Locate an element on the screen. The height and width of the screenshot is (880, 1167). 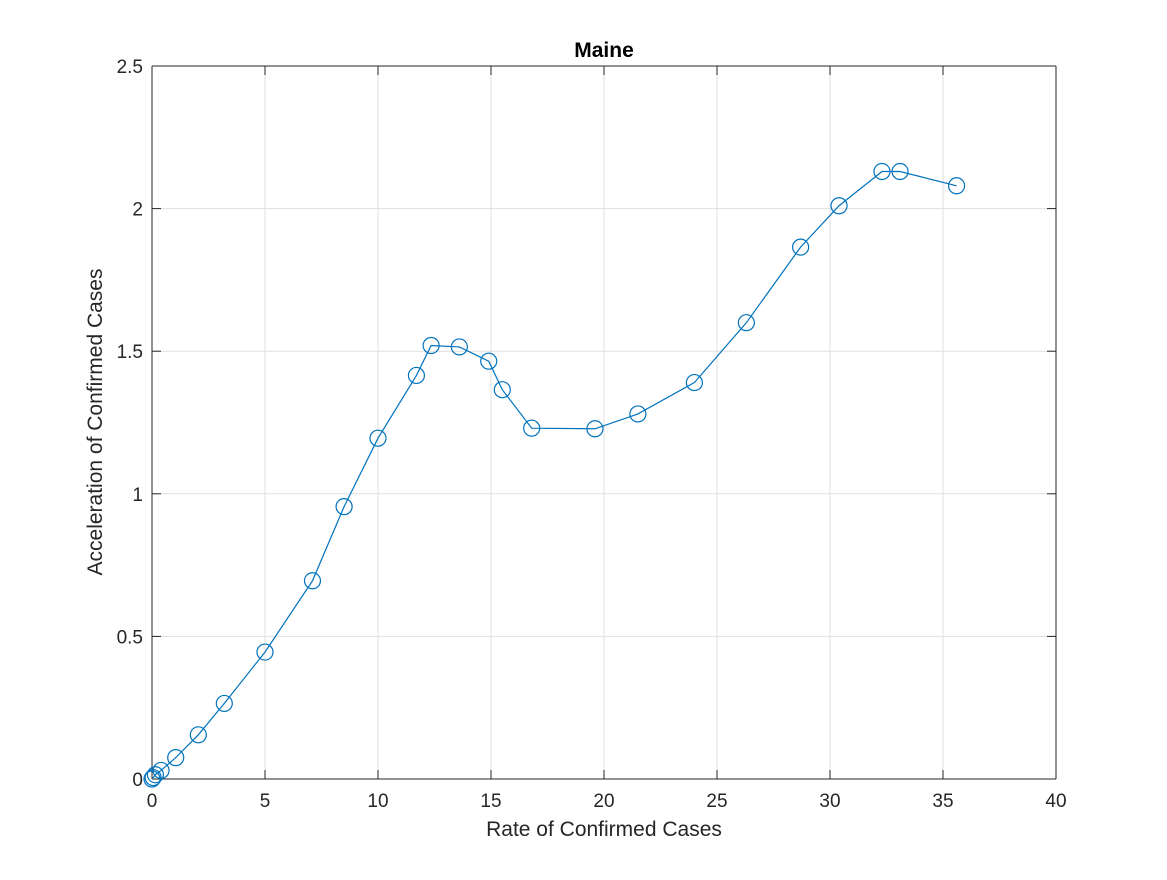
y-tick-label: 1 is located at coordinates (137, 495).